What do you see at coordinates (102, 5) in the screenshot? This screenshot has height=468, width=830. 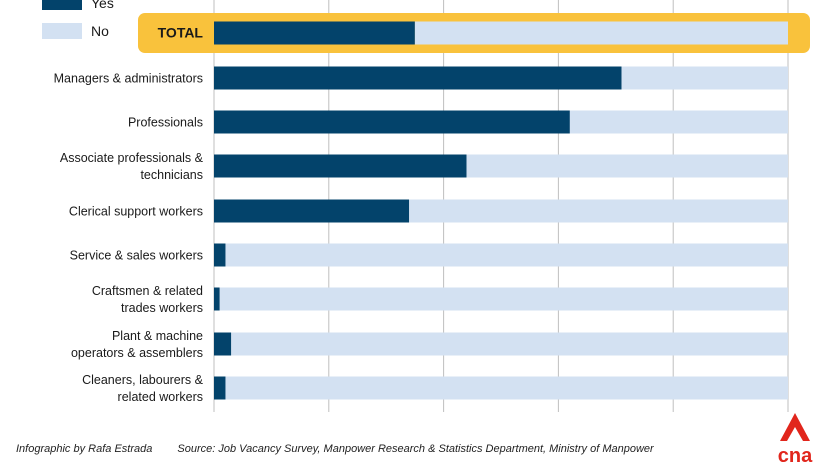 I see `legend-label-yes: Yes` at bounding box center [102, 5].